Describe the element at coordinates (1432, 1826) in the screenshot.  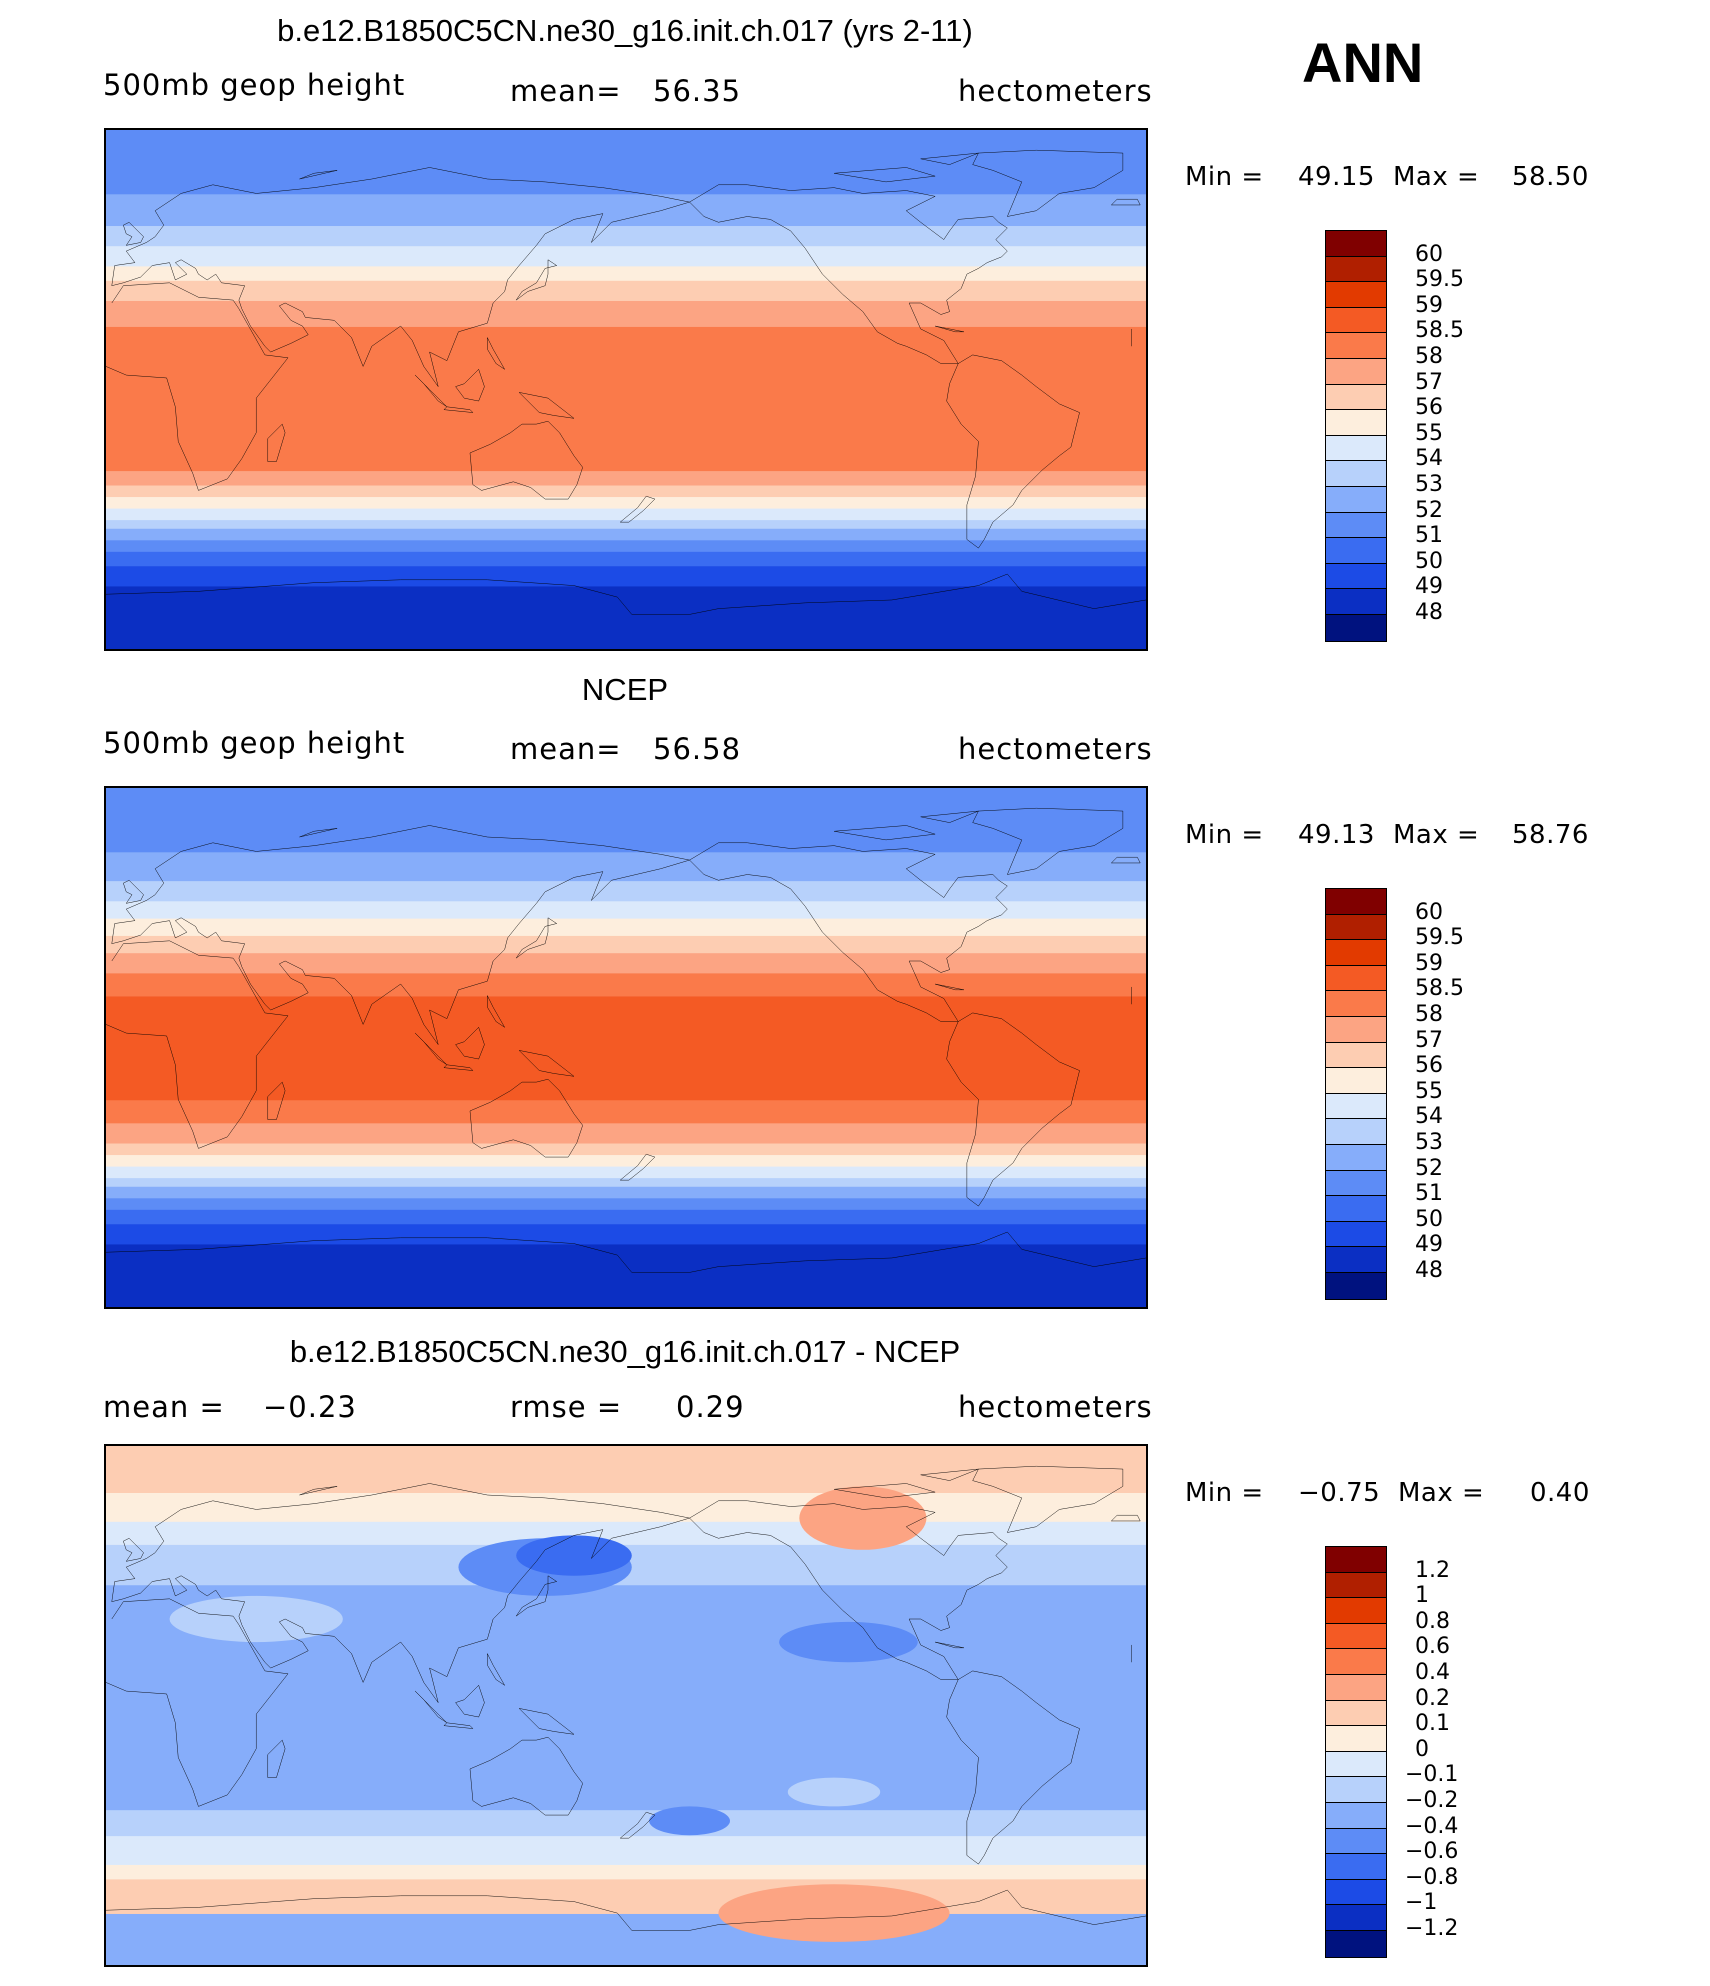
I see `colorbar-tick-label: −0.4` at that location.